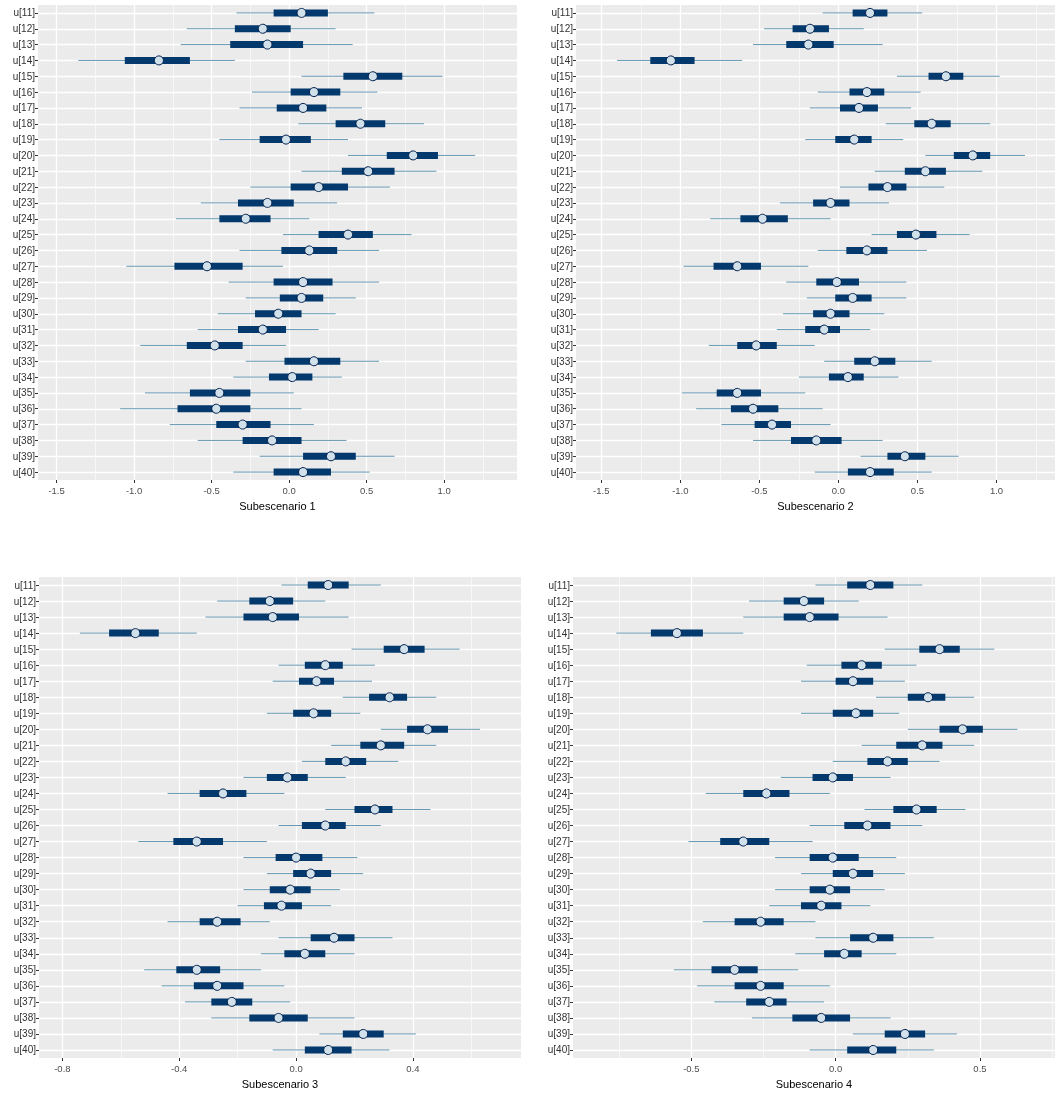 The width and height of the screenshot is (1057, 1099). What do you see at coordinates (814, 1083) in the screenshot?
I see `x-axis-title: Subescenario 4` at bounding box center [814, 1083].